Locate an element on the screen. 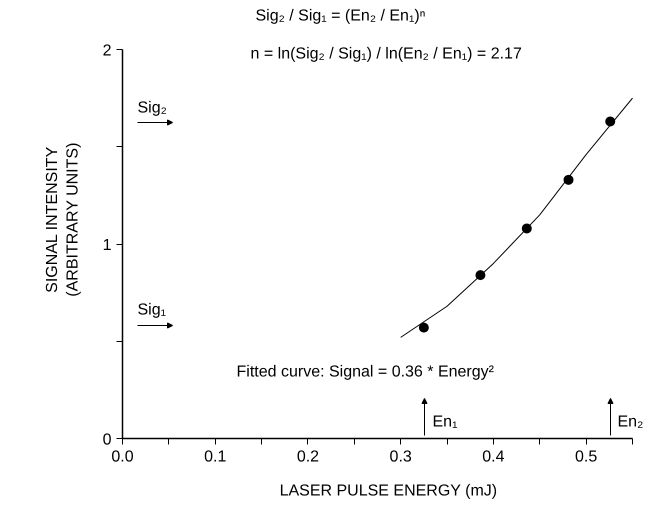 This screenshot has width=654, height=510. x-tick-label: 0.1 is located at coordinates (215, 457).